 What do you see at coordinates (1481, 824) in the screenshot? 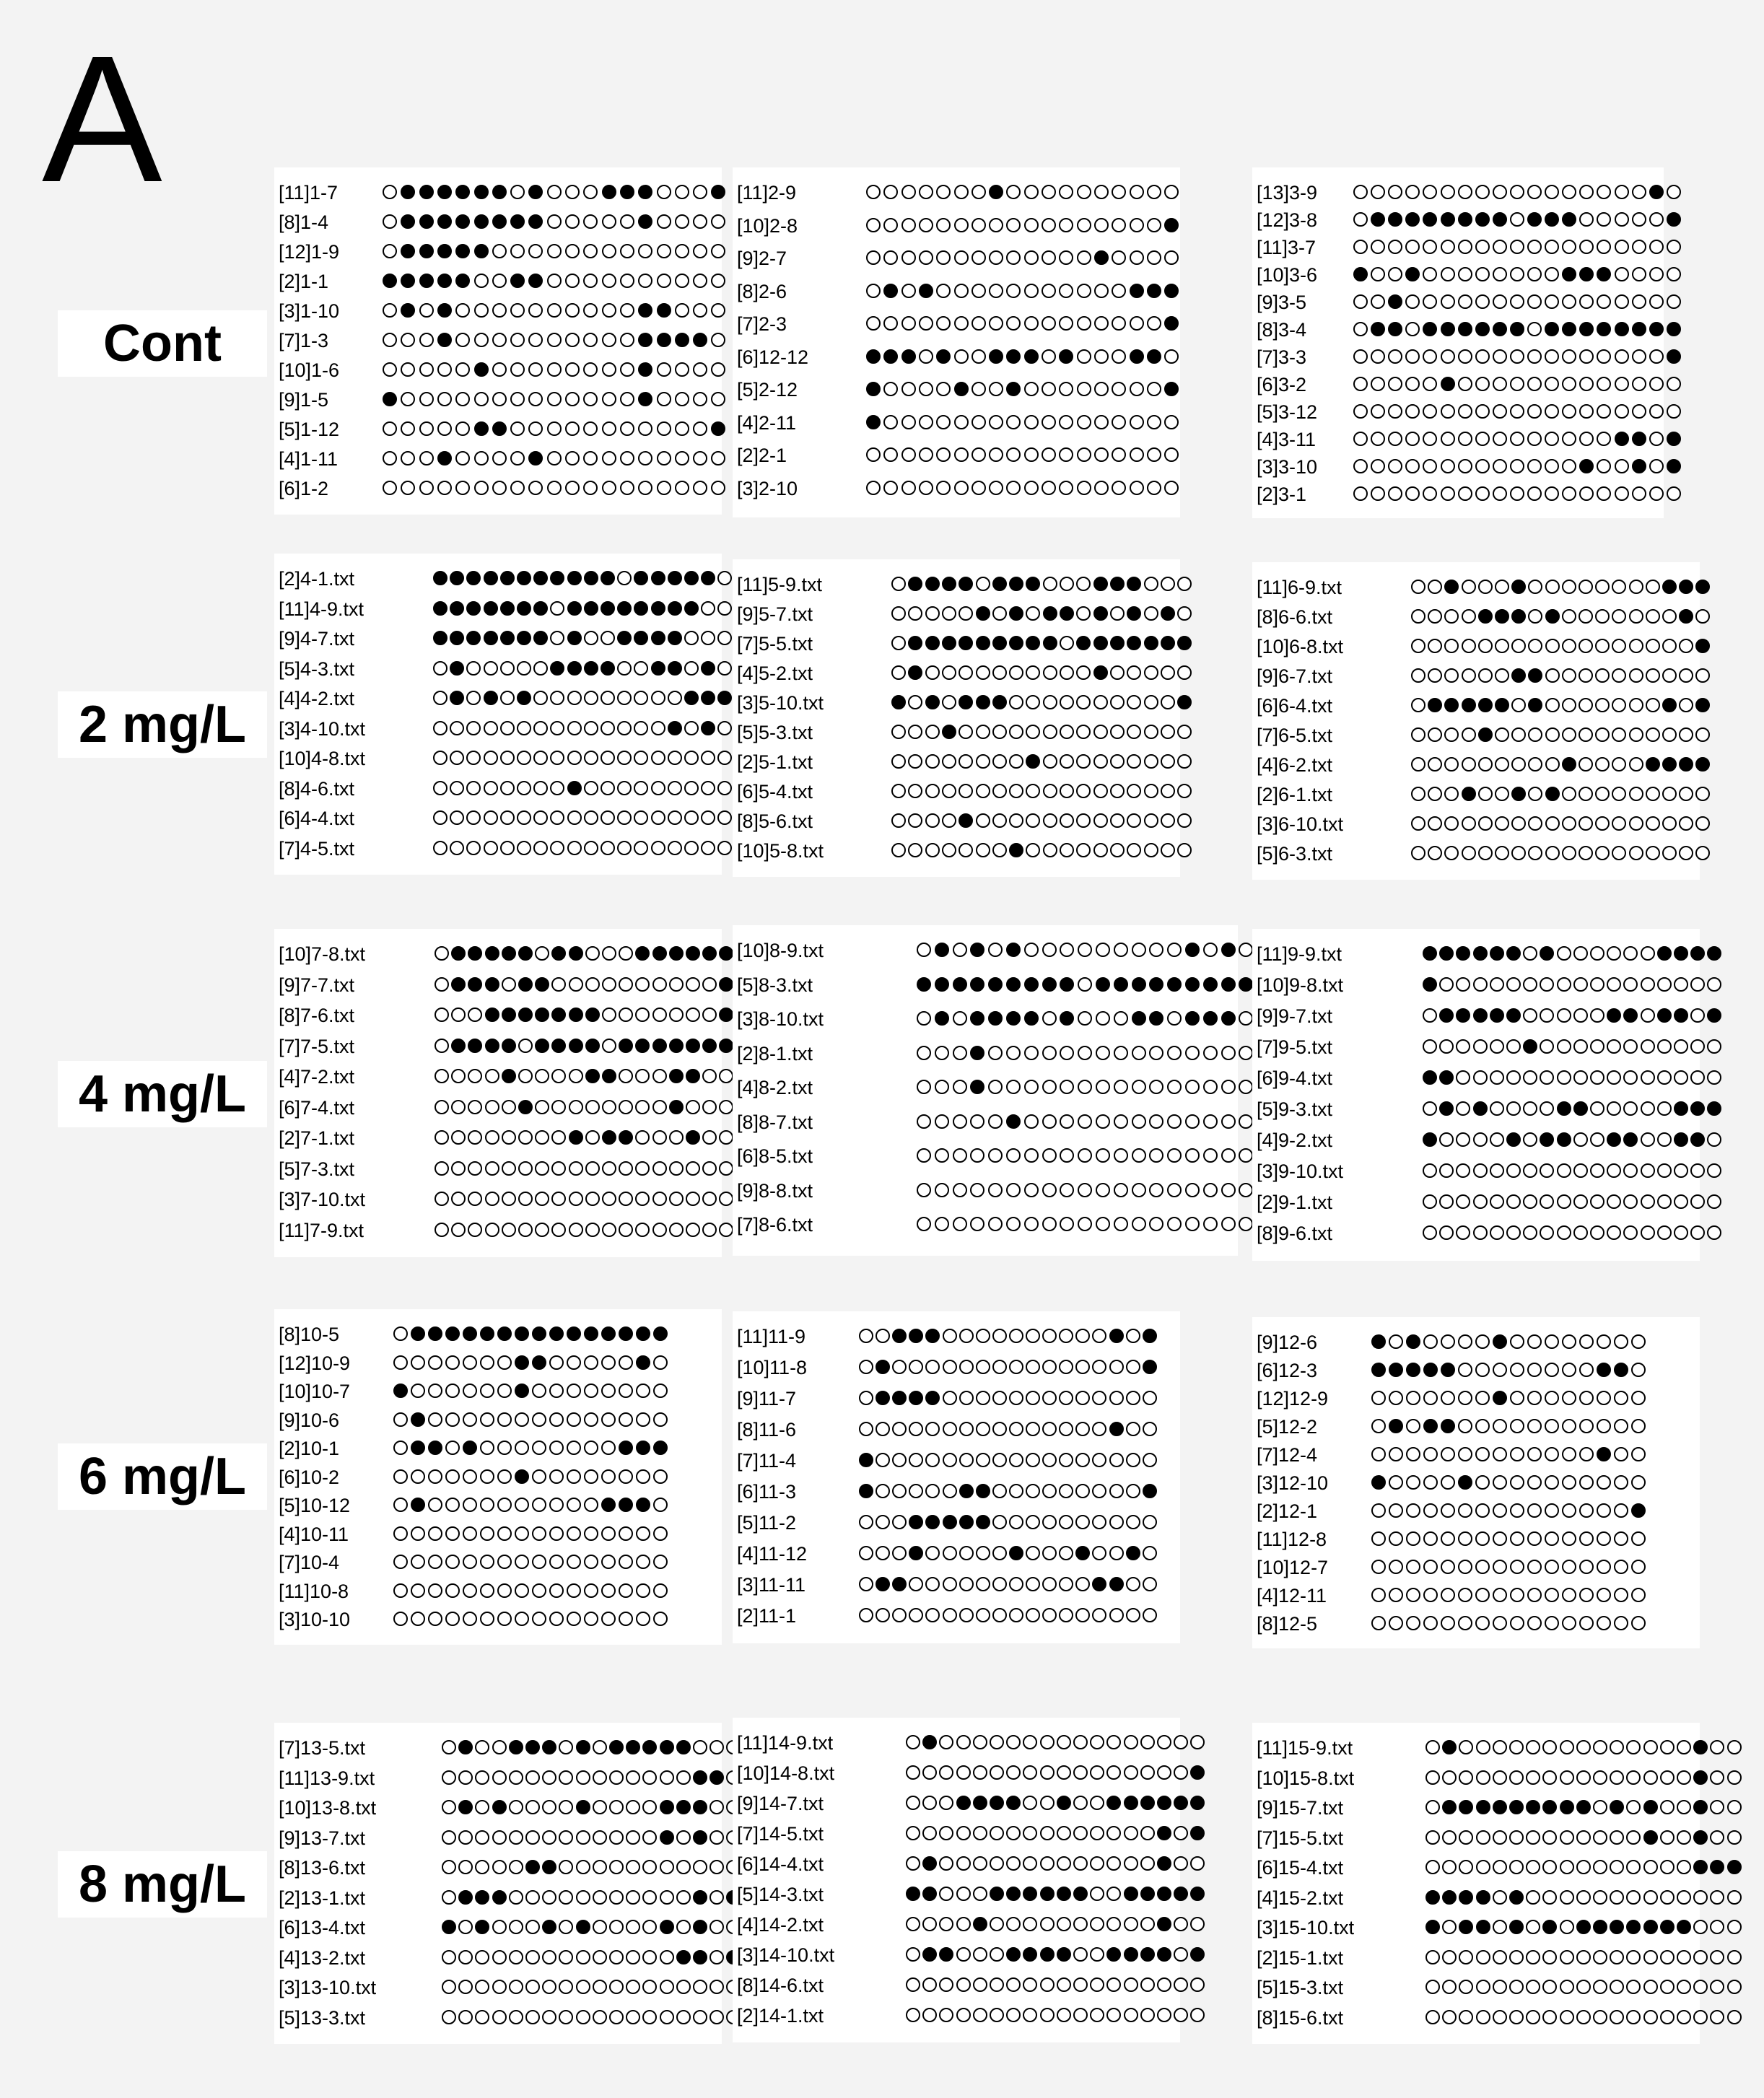
I see `clone-row: [3]6-10.txt` at bounding box center [1481, 824].